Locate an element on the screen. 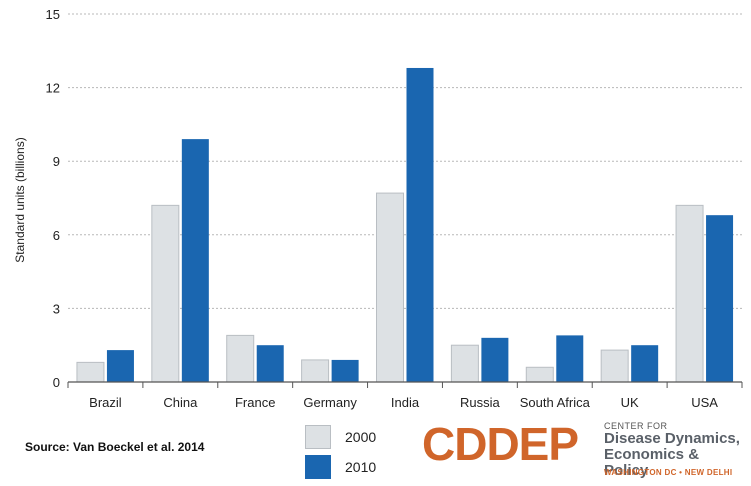  bar-2000-india is located at coordinates (390, 287).